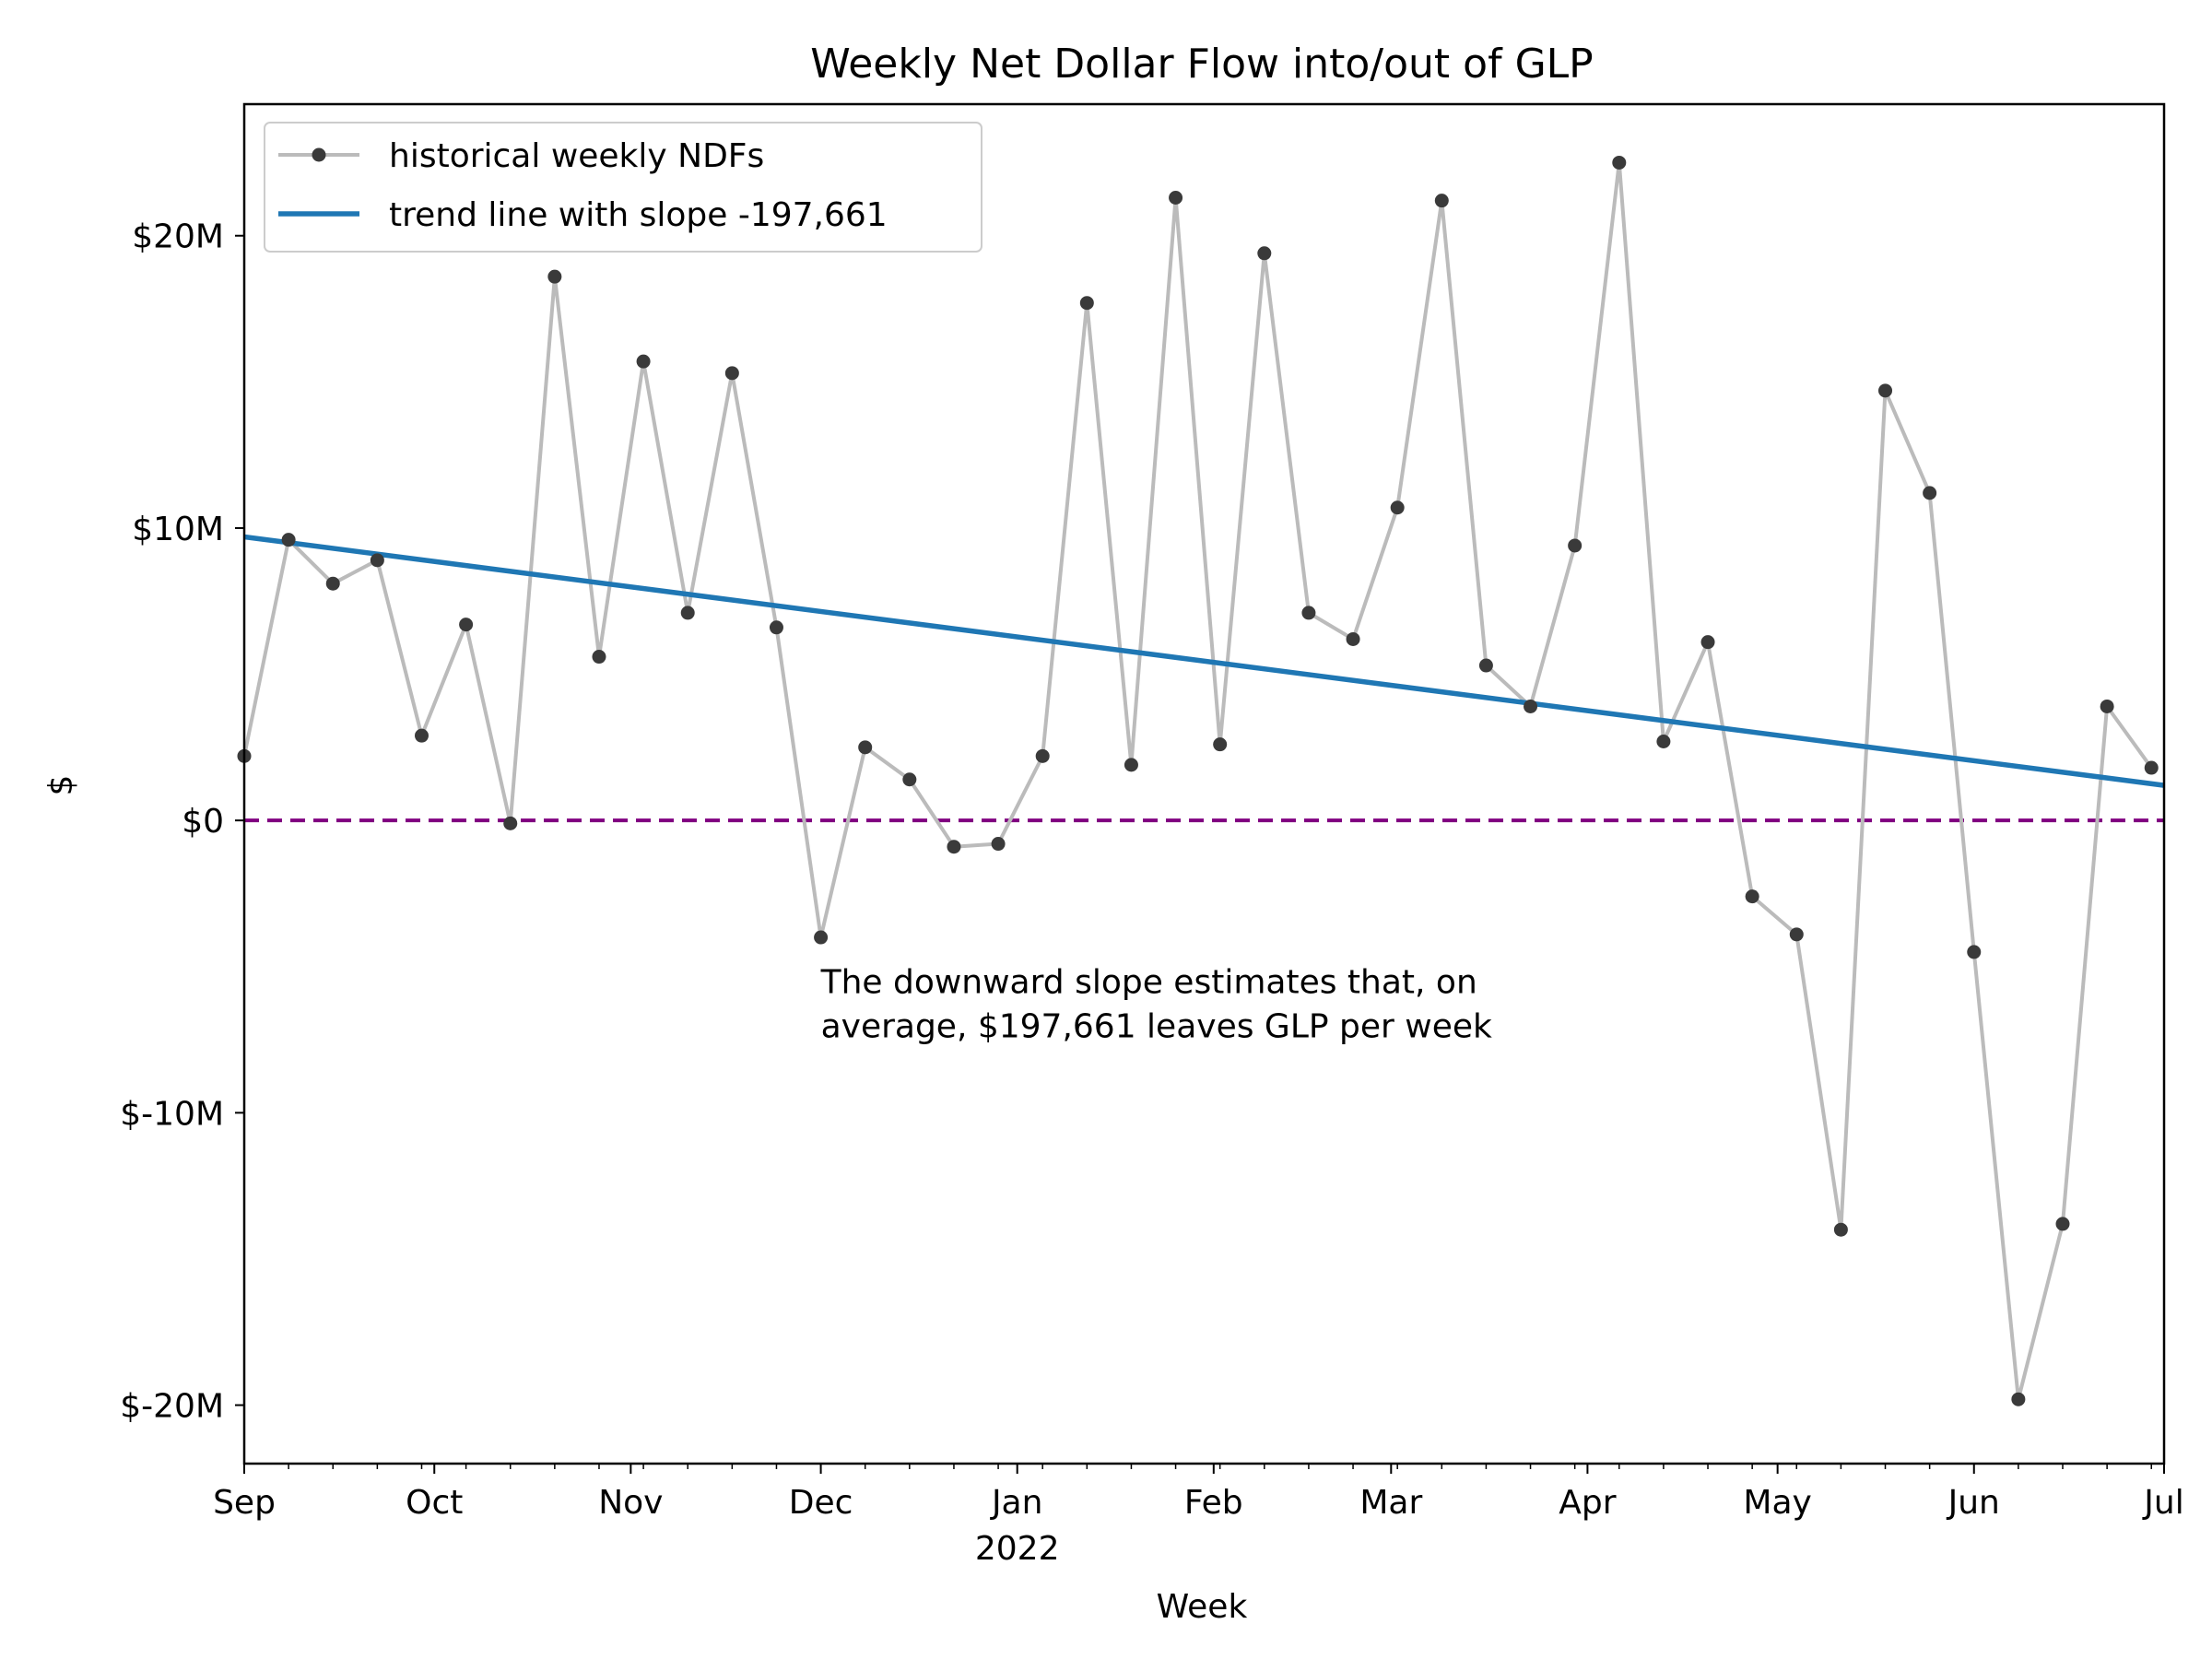 The image size is (2212, 1659). I want to click on x-tick-label: Oct, so click(434, 1503).